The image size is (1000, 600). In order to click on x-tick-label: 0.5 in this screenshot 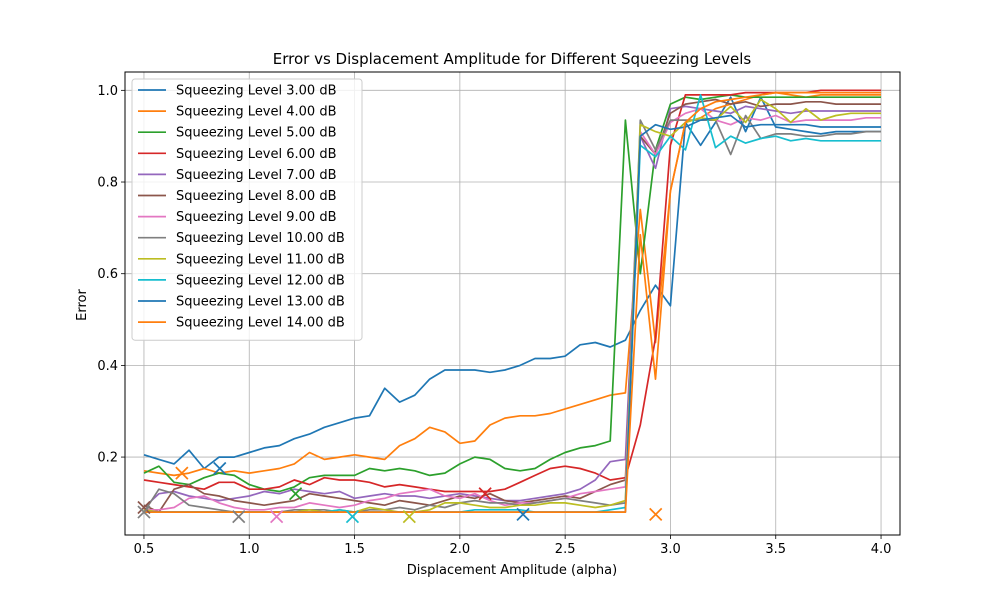, I will do `click(144, 549)`.